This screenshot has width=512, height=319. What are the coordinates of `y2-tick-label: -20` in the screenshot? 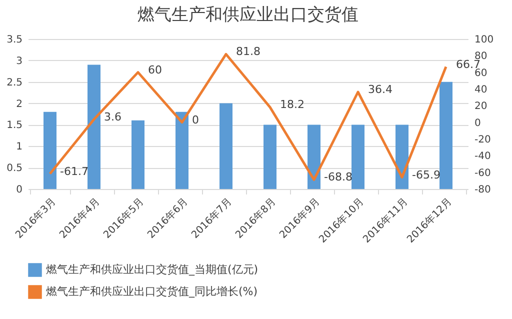 It's located at (482, 140).